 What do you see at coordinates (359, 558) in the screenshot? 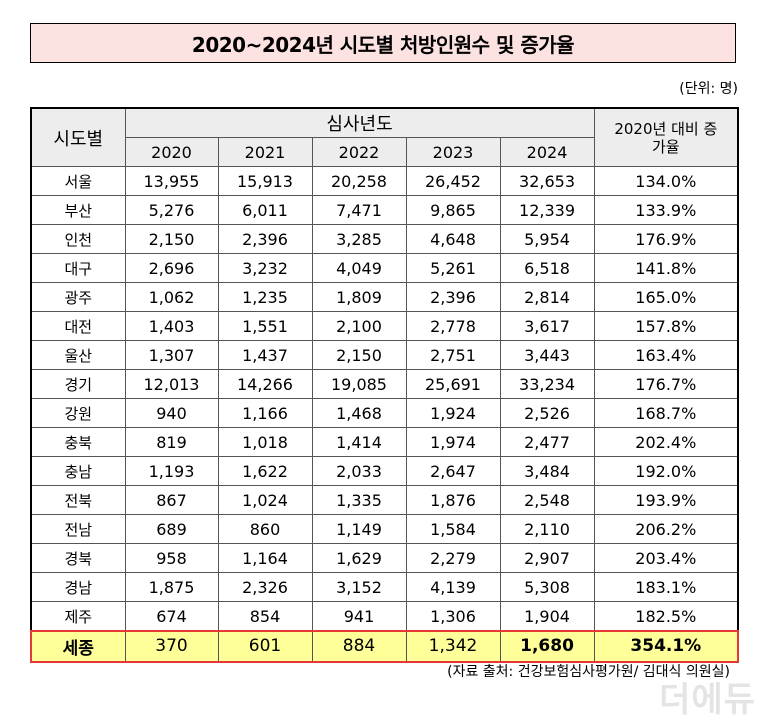
I see `value-cell: 1,629` at bounding box center [359, 558].